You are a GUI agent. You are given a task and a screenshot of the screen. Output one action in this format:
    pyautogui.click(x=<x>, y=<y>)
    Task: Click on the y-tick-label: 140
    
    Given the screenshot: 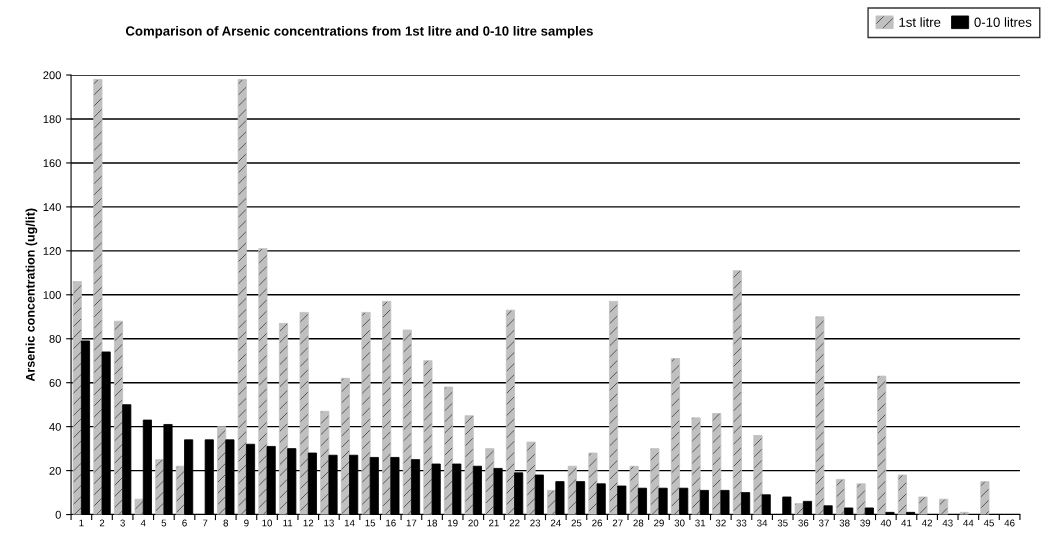 What is the action you would take?
    pyautogui.click(x=52, y=207)
    